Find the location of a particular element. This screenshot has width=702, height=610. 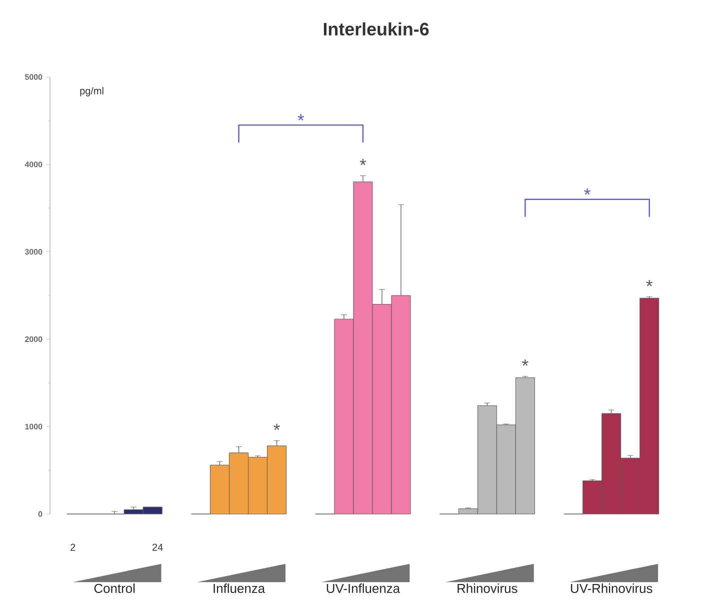

x-tick-label: Control is located at coordinates (114, 589).